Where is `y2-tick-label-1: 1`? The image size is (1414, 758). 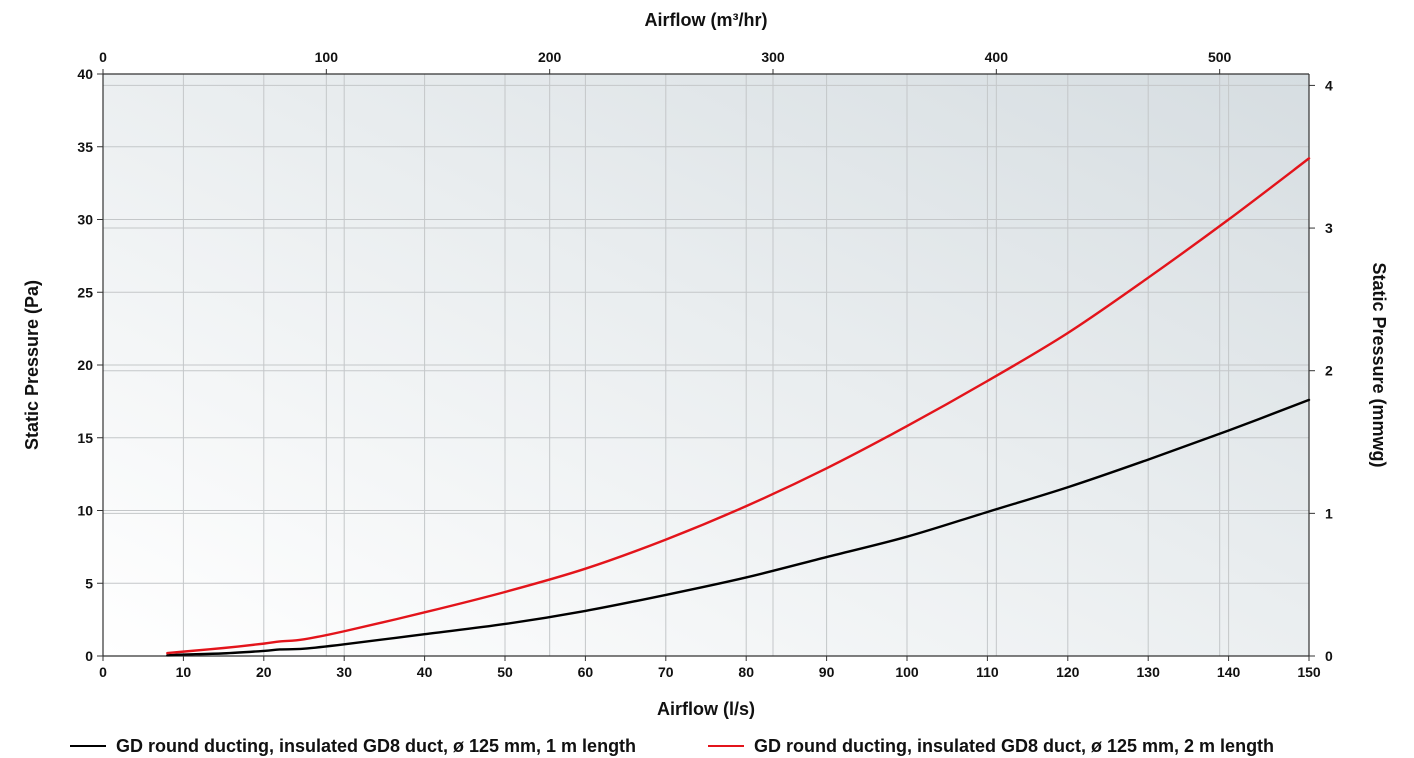 y2-tick-label-1: 1 is located at coordinates (1329, 513).